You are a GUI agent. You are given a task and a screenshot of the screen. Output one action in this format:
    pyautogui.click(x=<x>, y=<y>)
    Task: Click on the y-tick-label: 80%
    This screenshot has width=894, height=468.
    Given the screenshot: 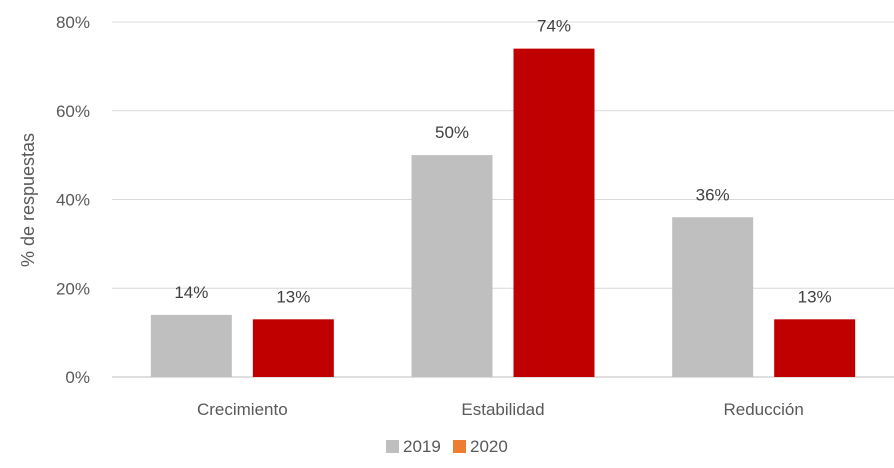 What is the action you would take?
    pyautogui.click(x=73, y=22)
    